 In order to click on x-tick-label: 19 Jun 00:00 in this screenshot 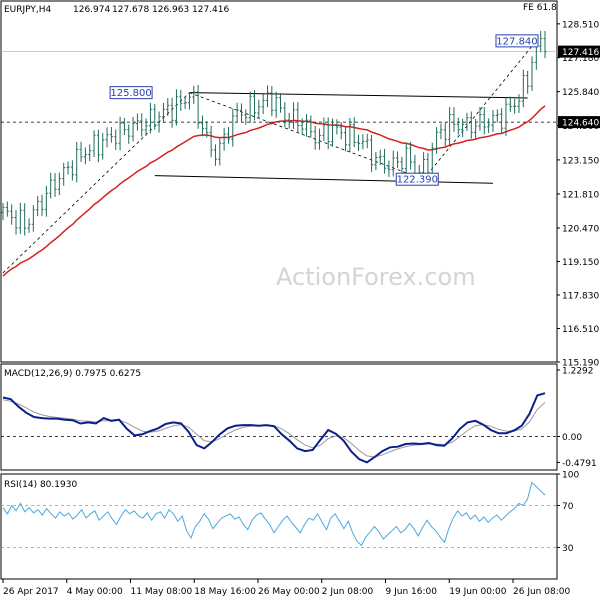, I will do `click(477, 592)`.